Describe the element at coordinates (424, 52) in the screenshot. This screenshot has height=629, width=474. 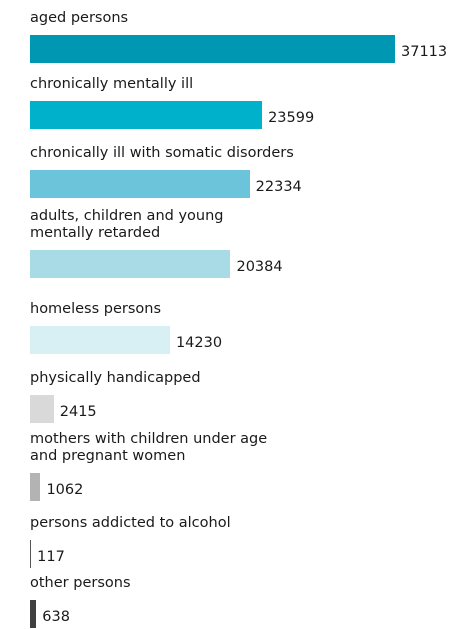
I see `value-label: 37113` at that location.